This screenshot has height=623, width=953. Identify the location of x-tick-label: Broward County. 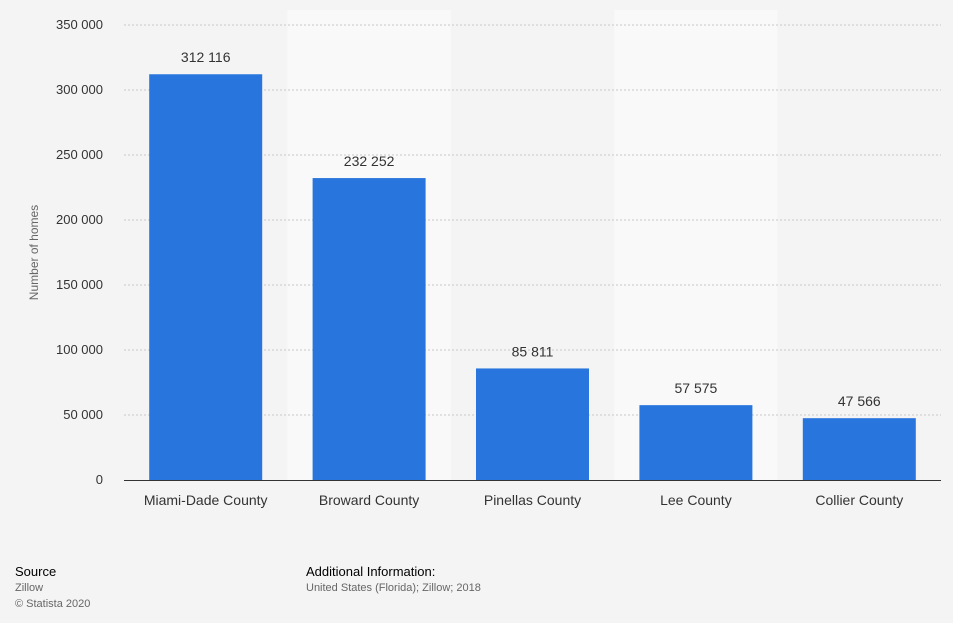
(369, 500).